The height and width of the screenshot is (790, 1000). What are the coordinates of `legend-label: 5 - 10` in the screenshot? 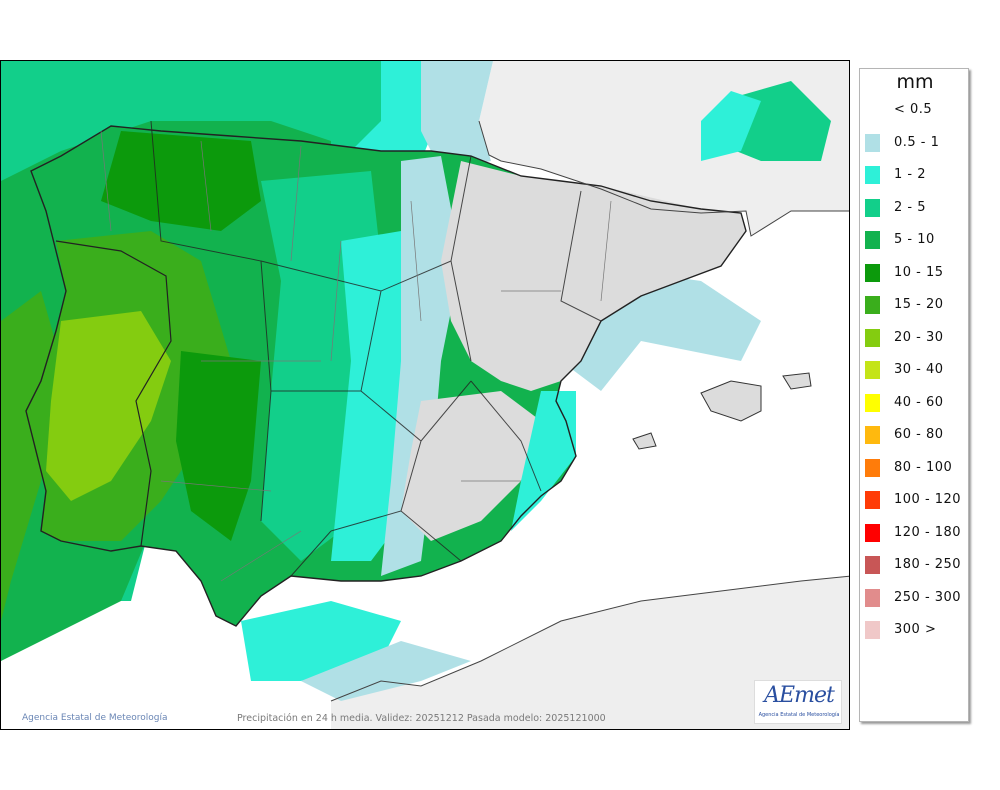 It's located at (914, 239).